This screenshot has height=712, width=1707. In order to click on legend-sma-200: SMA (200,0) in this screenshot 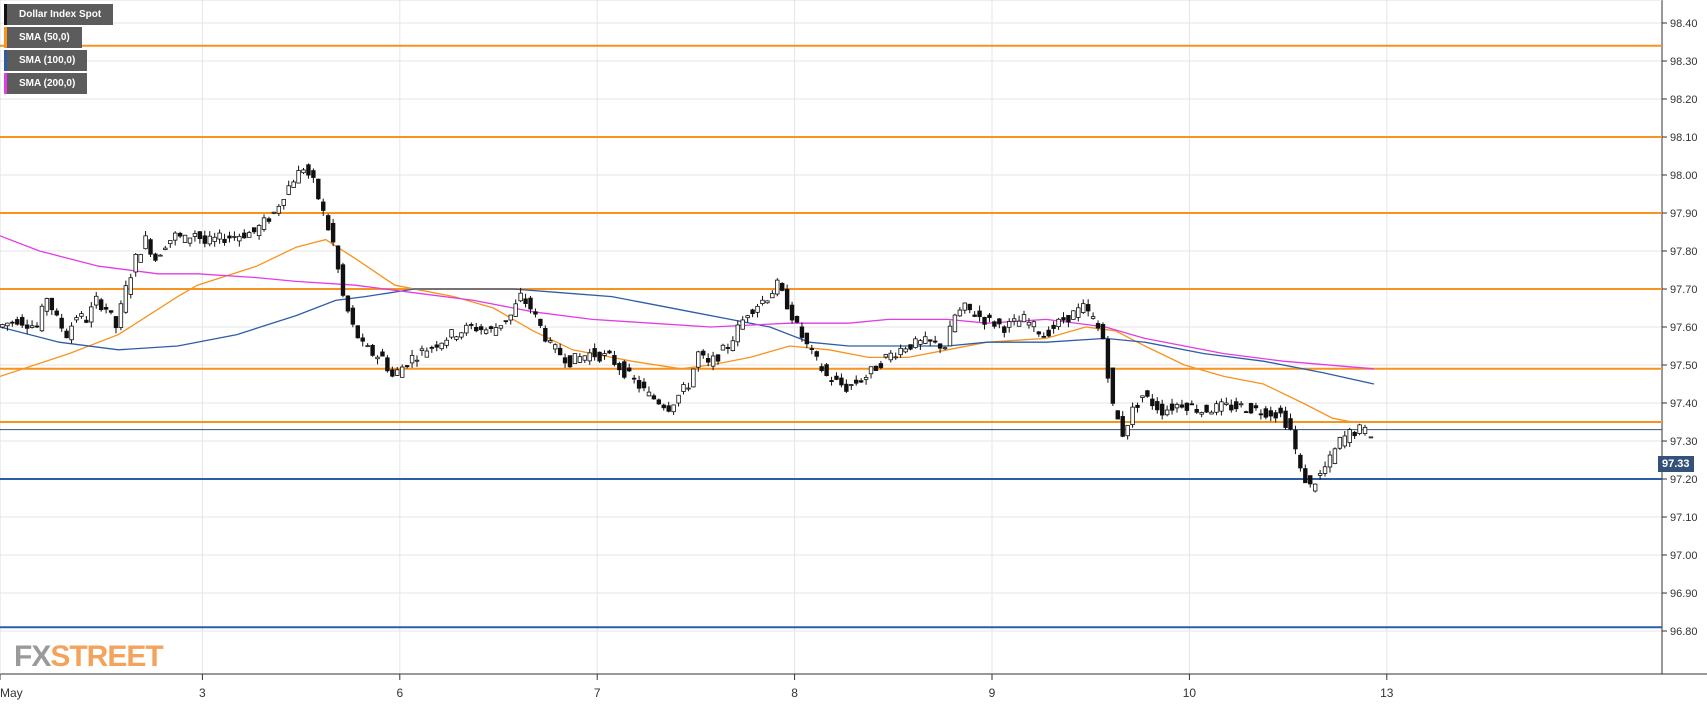, I will do `click(46, 83)`.